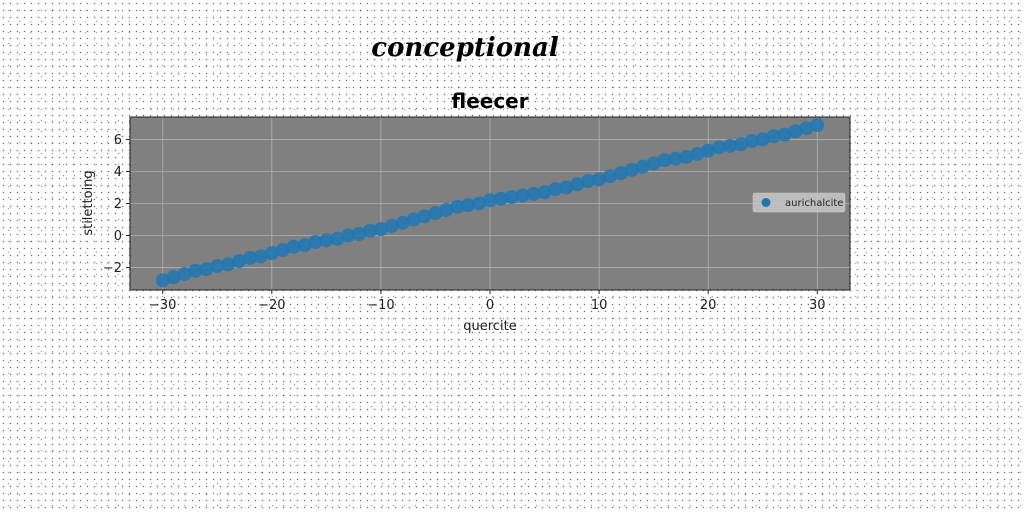 This screenshot has width=1024, height=512. Describe the element at coordinates (112, 268) in the screenshot. I see `y-tick-label: −2` at that location.